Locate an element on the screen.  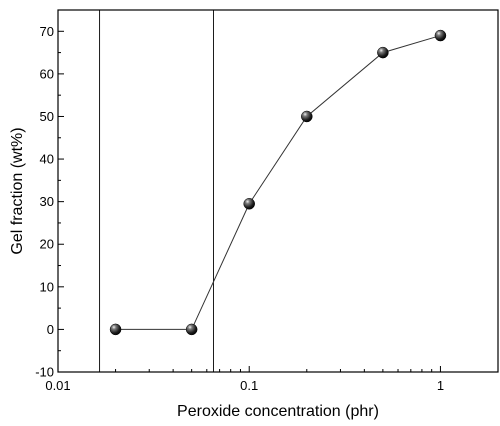
y-axis-title: Gel fraction (wt%) is located at coordinates (17, 190).